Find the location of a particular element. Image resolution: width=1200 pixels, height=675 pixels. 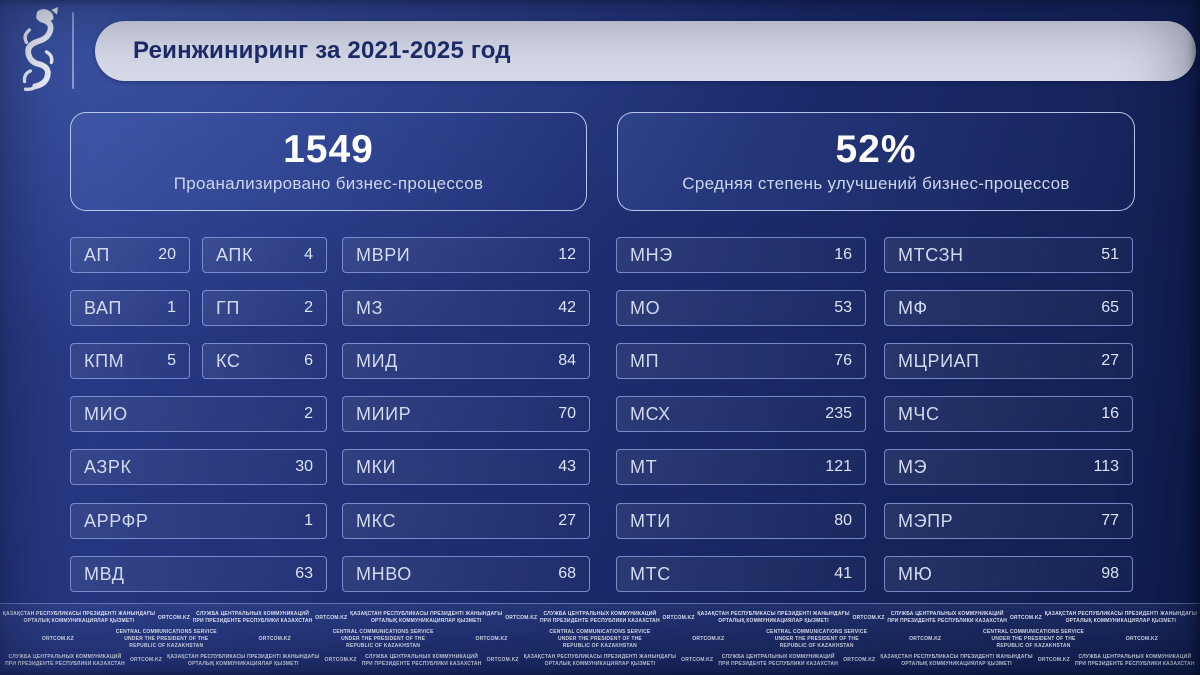

stat-label-analyzed: Проанализировано бизнес-процессов is located at coordinates (328, 184).